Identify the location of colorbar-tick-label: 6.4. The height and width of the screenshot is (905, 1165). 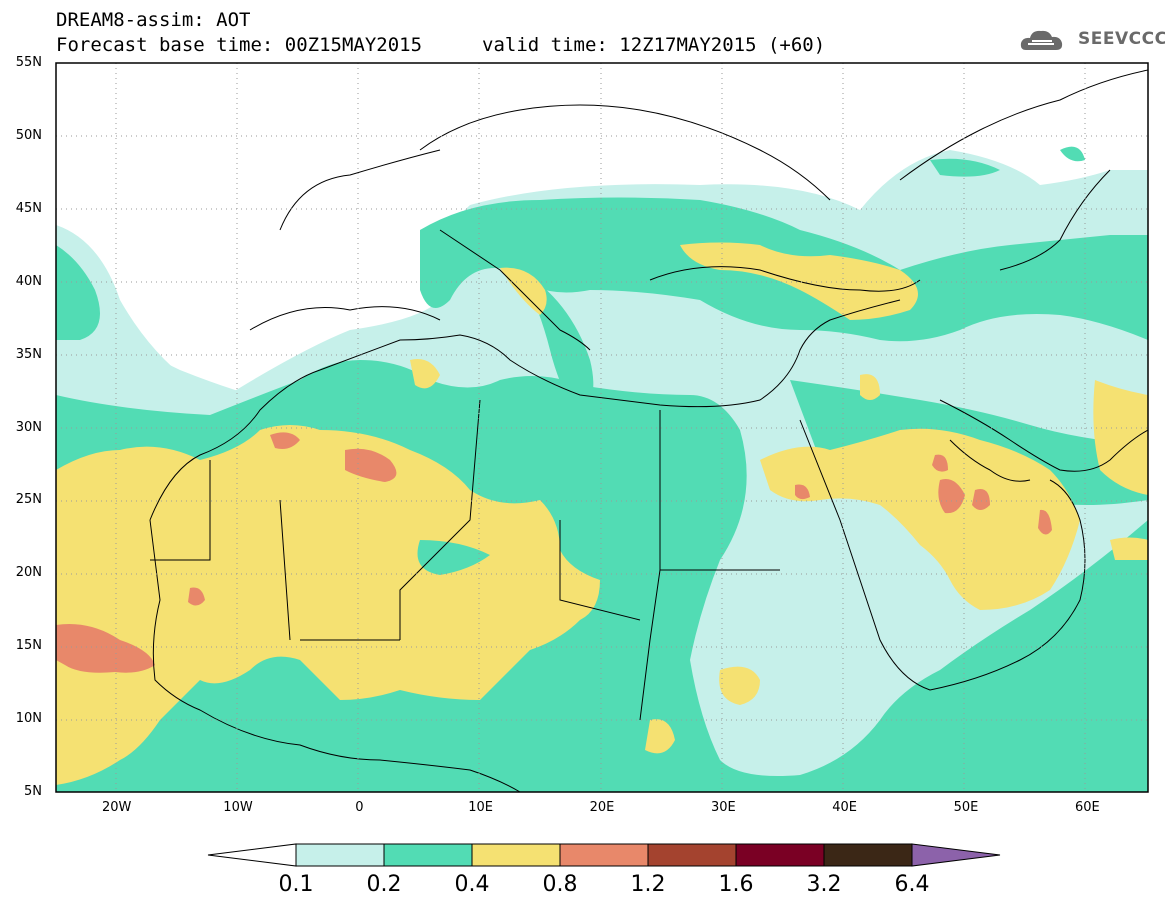
(912, 884).